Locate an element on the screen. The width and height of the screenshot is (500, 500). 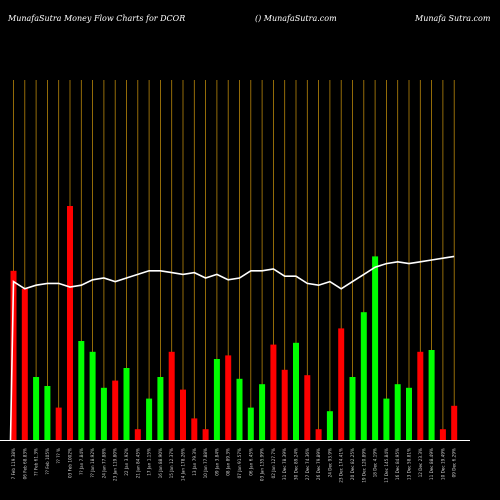
x-tick-label: 7 Feb 119.38% is located at coordinates (13, 463).